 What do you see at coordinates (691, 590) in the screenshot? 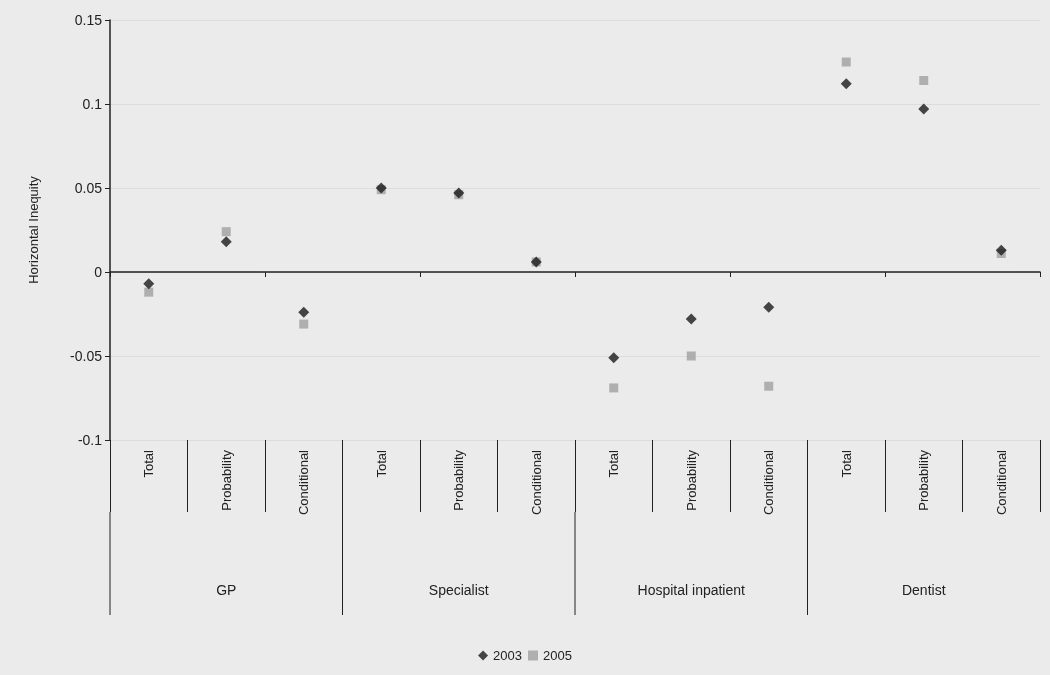
I see `text: Hospital inpatient` at bounding box center [691, 590].